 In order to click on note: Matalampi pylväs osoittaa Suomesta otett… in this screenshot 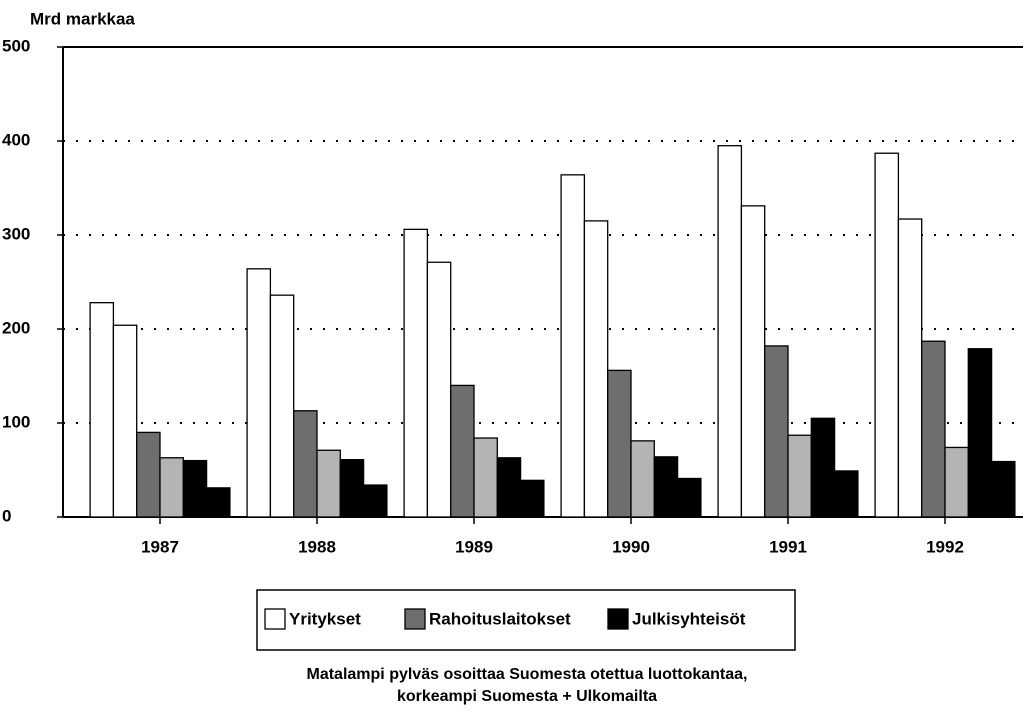, I will do `click(527, 674)`.